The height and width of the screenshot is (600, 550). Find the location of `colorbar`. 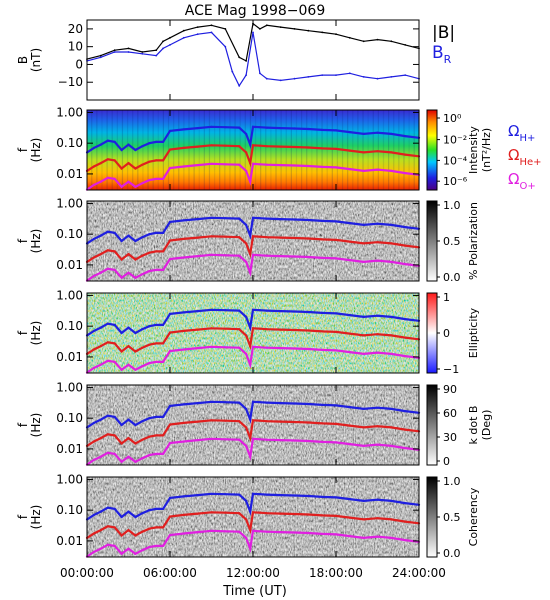

colorbar is located at coordinates (432, 241).